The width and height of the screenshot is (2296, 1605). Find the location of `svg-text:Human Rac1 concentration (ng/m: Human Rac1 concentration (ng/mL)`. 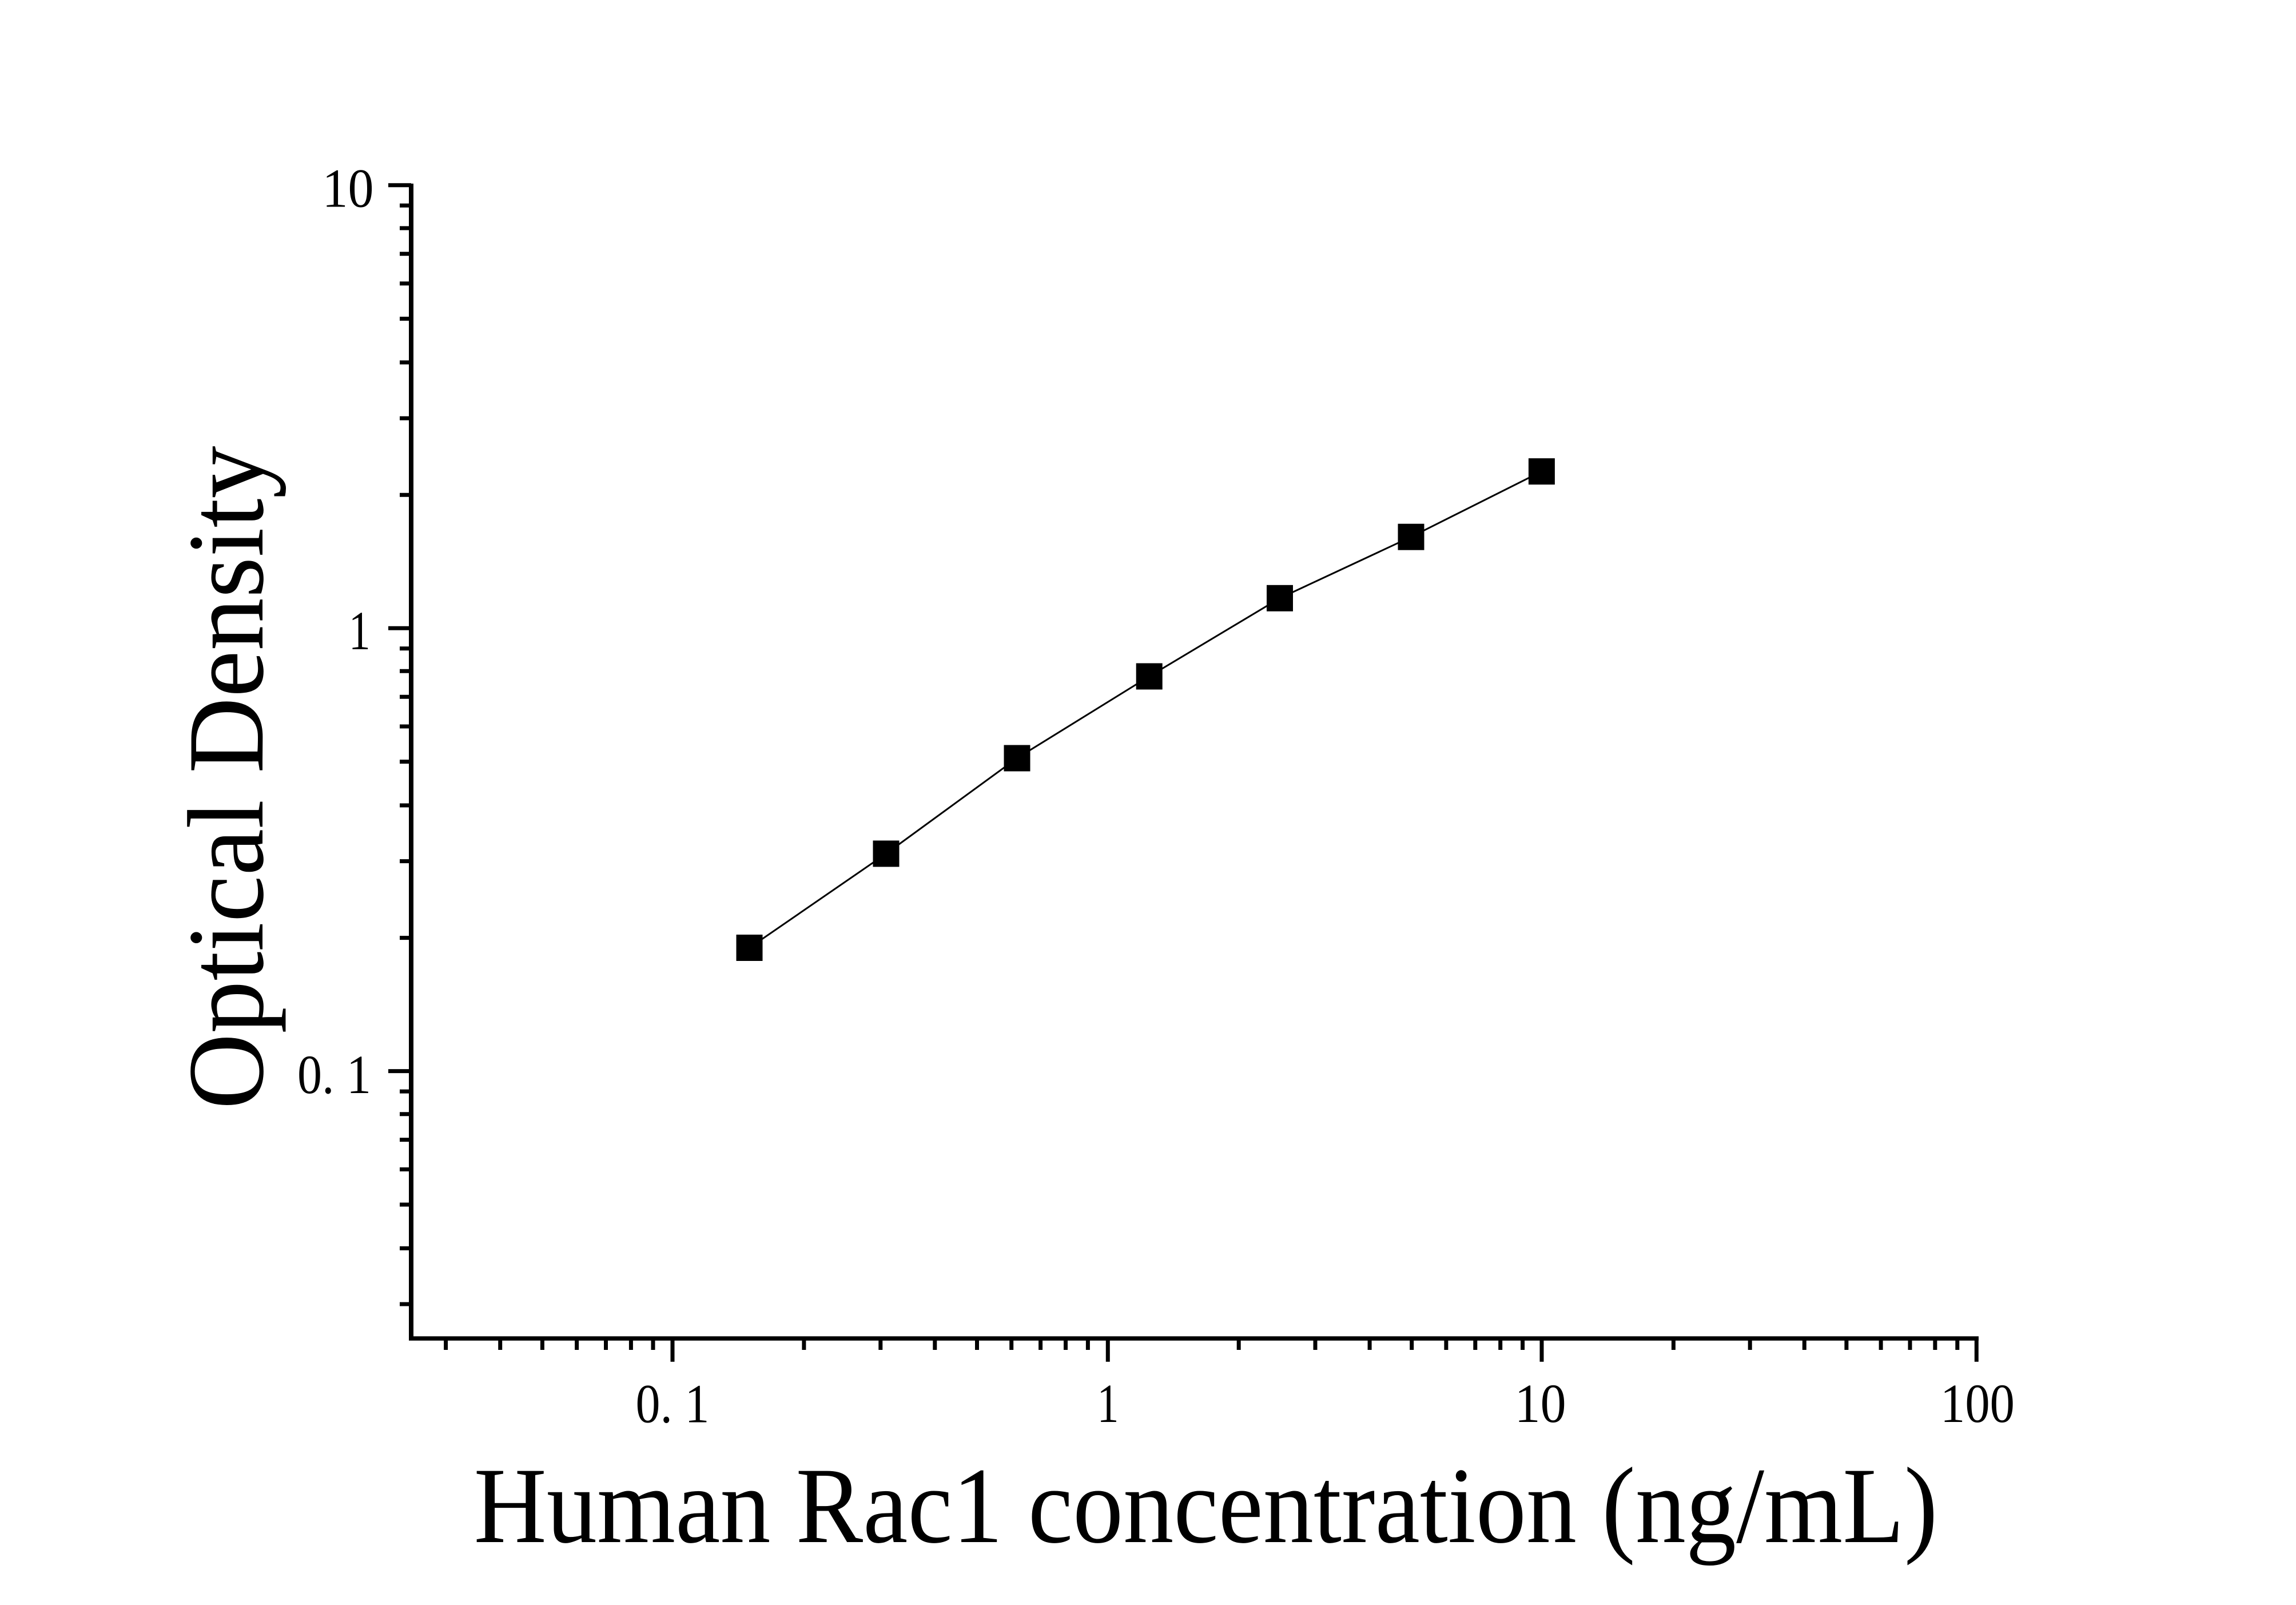

svg-text:Human Rac1 concentration (ng/m: Human Rac1 concentration (ng/mL) is located at coordinates (1206, 1506).